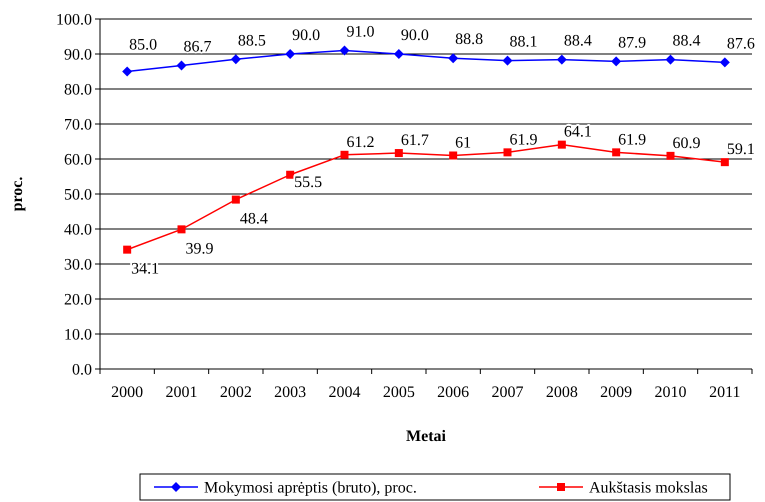 The image size is (765, 502). Describe the element at coordinates (200, 249) in the screenshot. I see `data-label: 39.9` at that location.